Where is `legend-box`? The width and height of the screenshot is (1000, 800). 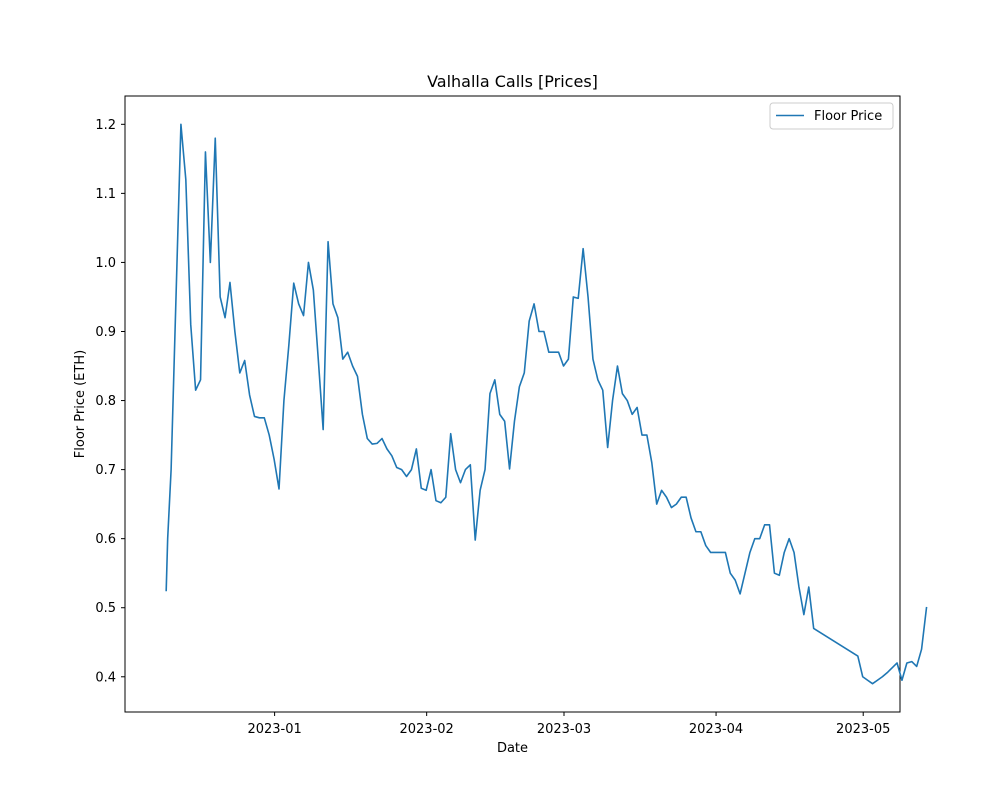 legend-box is located at coordinates (831, 116).